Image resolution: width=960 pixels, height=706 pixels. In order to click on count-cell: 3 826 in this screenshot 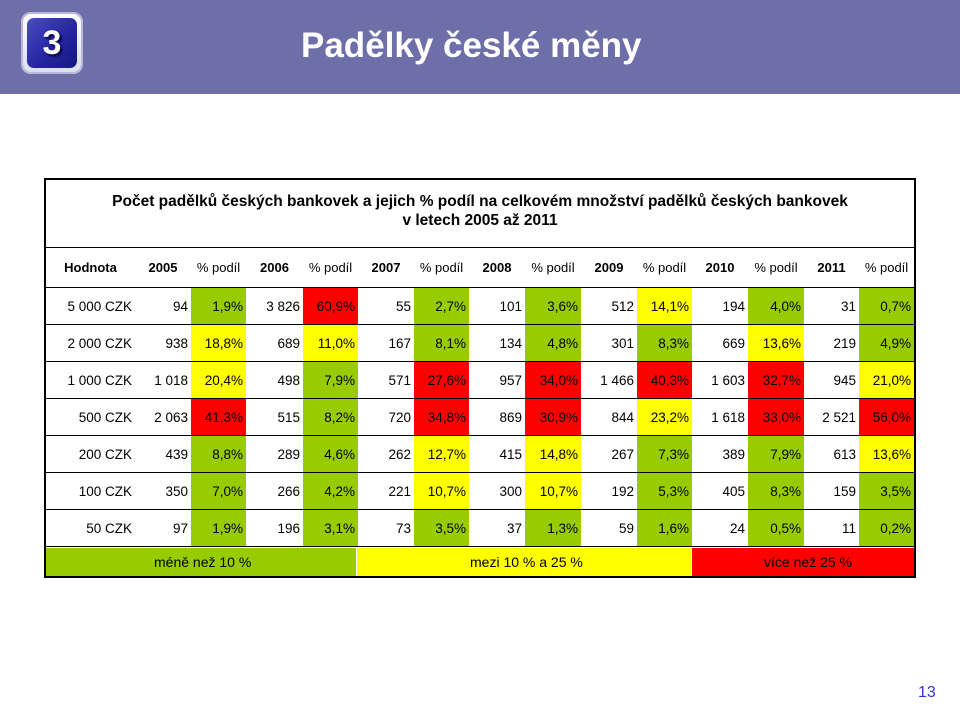, I will do `click(283, 306)`.